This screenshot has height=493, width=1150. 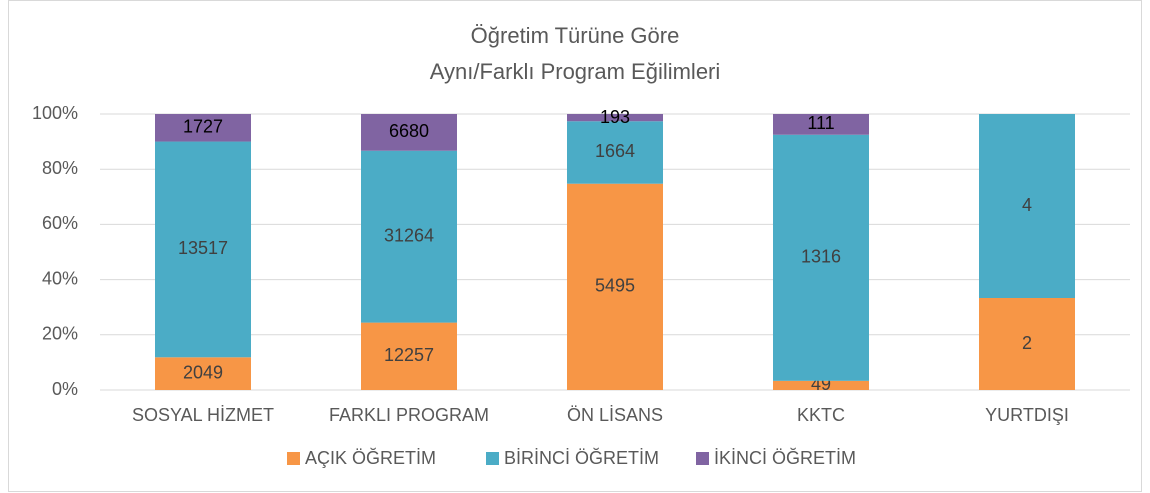 What do you see at coordinates (615, 415) in the screenshot?
I see `x-tick-label: ÖN LİSANS` at bounding box center [615, 415].